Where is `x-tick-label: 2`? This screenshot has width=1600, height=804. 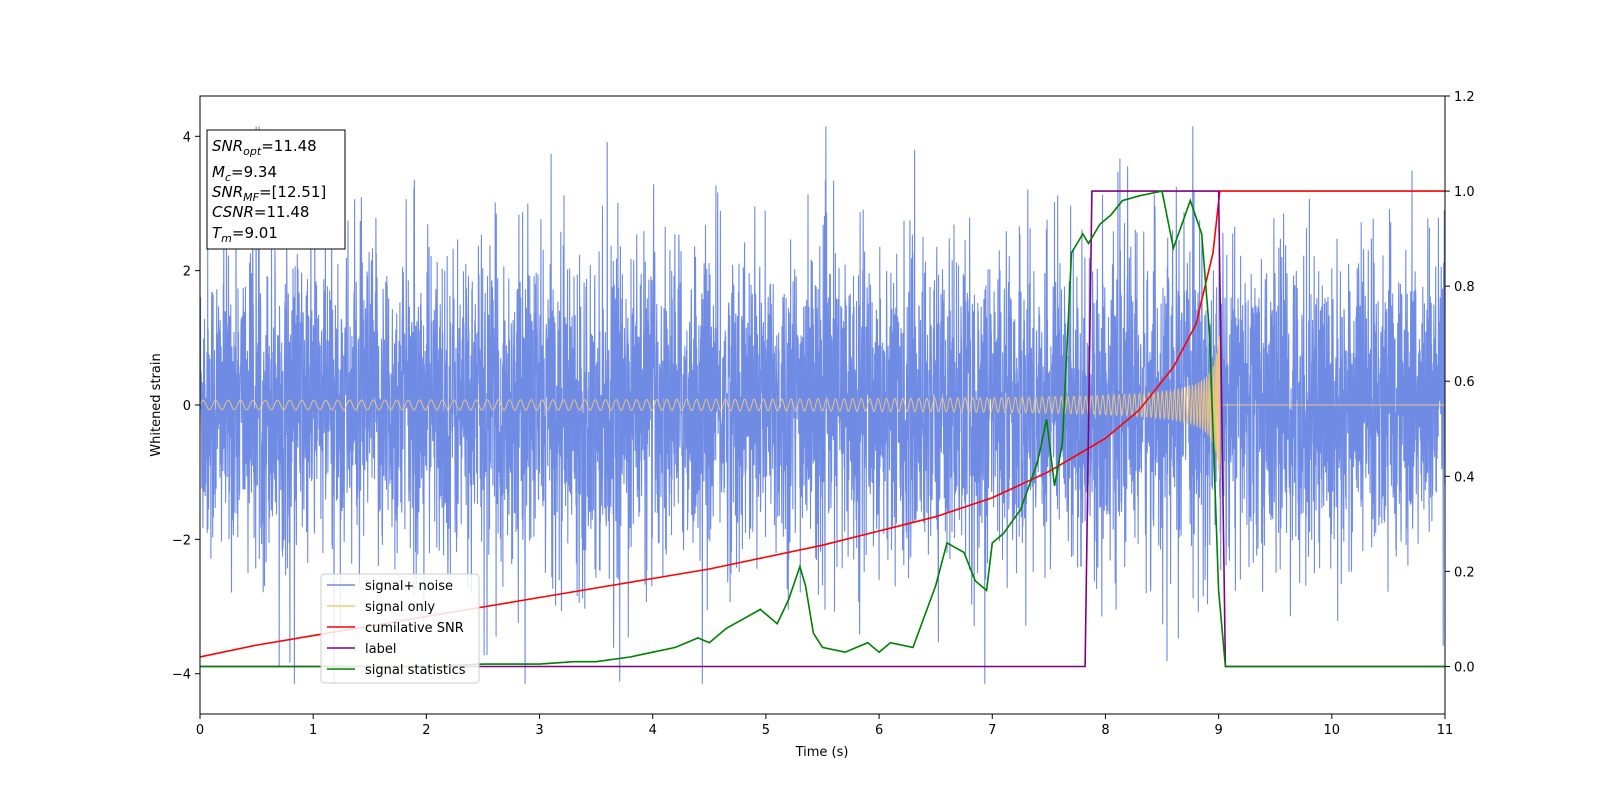 x-tick-label: 2 is located at coordinates (426, 730).